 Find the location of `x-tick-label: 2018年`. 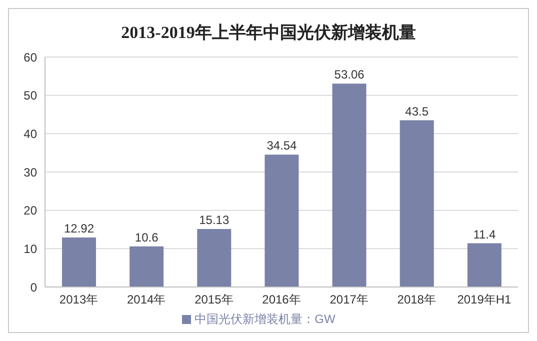

x-tick-label: 2018年 is located at coordinates (416, 299).